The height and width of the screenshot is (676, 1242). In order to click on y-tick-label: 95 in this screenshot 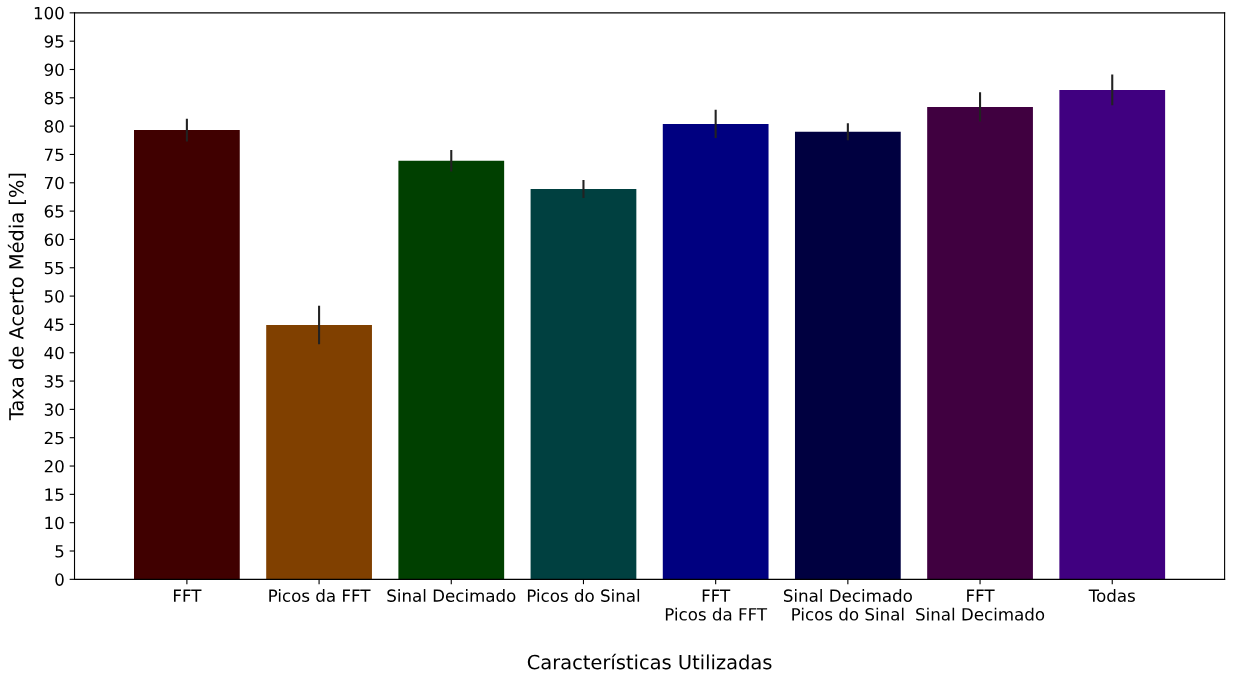, I will do `click(54, 41)`.